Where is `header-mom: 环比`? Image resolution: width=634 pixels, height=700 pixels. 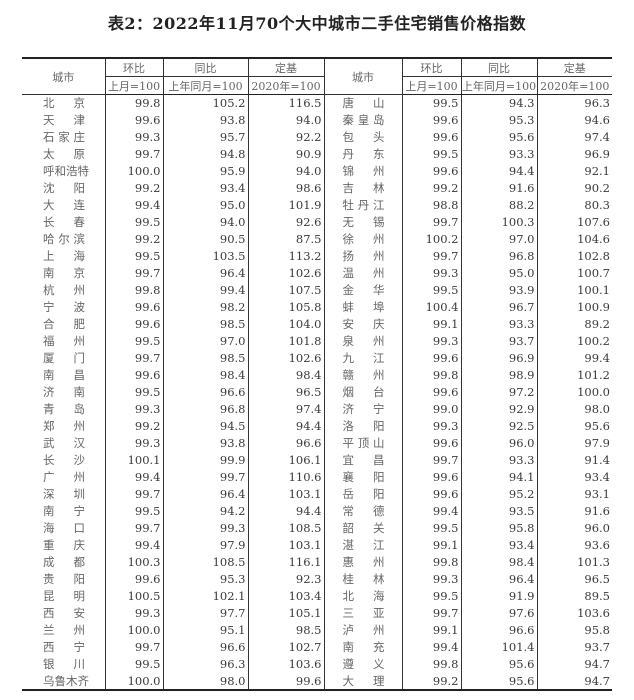 header-mom: 环比 is located at coordinates (133, 67).